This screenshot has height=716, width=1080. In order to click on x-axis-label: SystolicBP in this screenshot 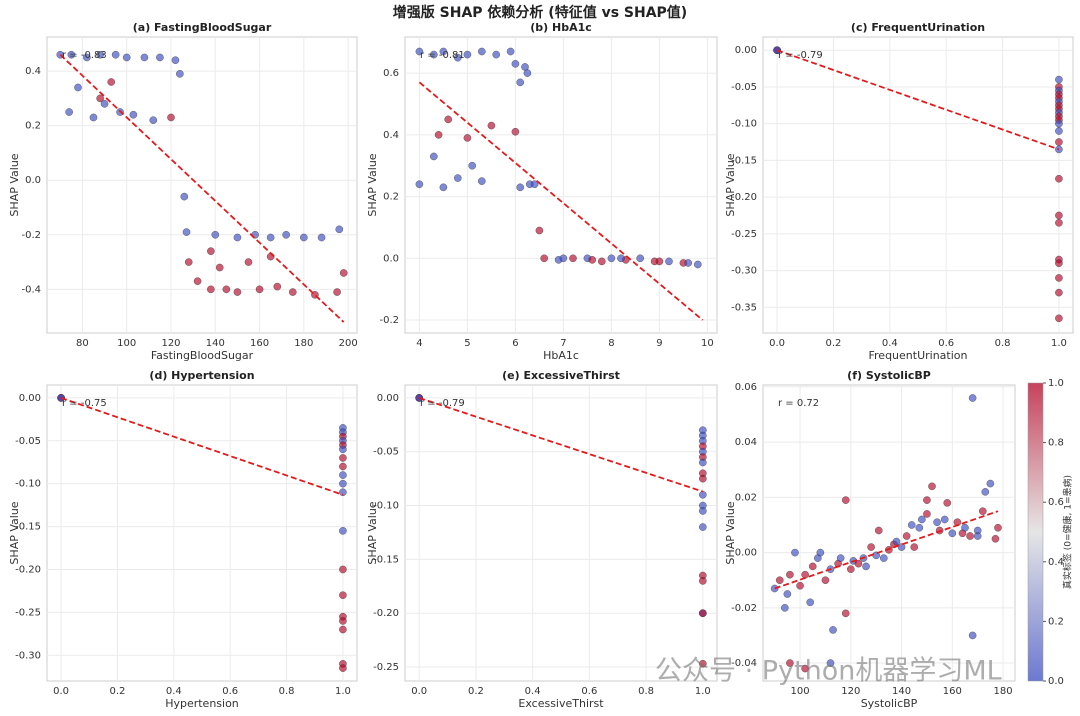, I will do `click(889, 703)`.